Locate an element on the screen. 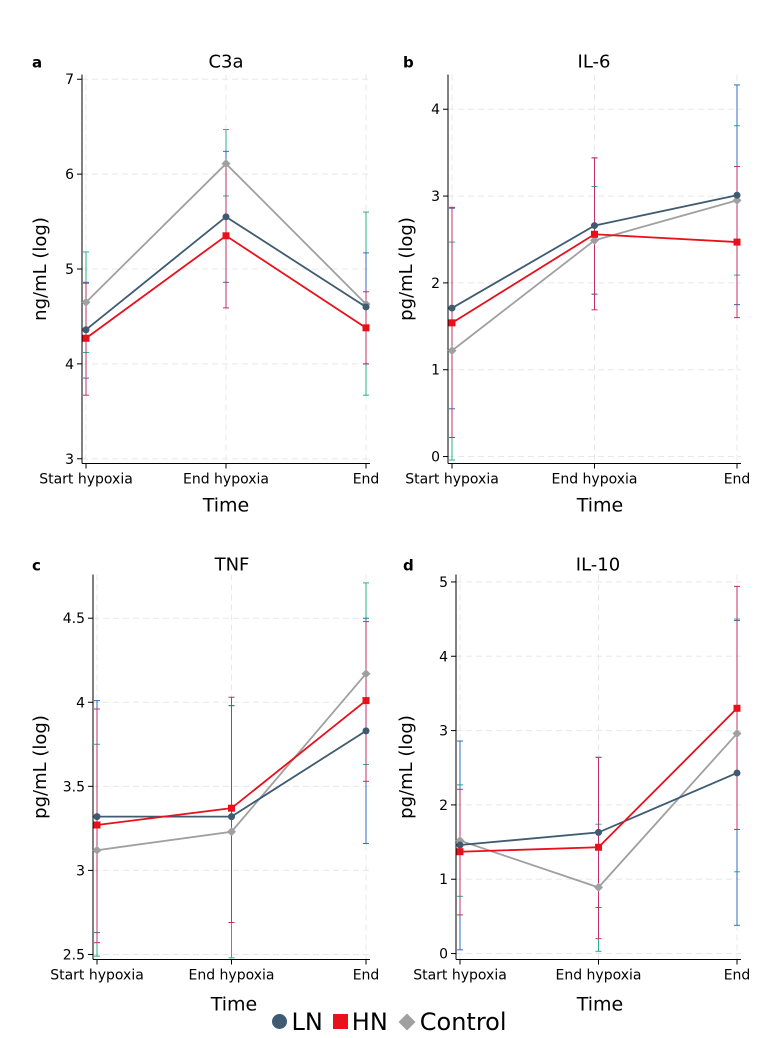 This screenshot has height=1038, width=779. legend: LN HN Control is located at coordinates (389, 1021).